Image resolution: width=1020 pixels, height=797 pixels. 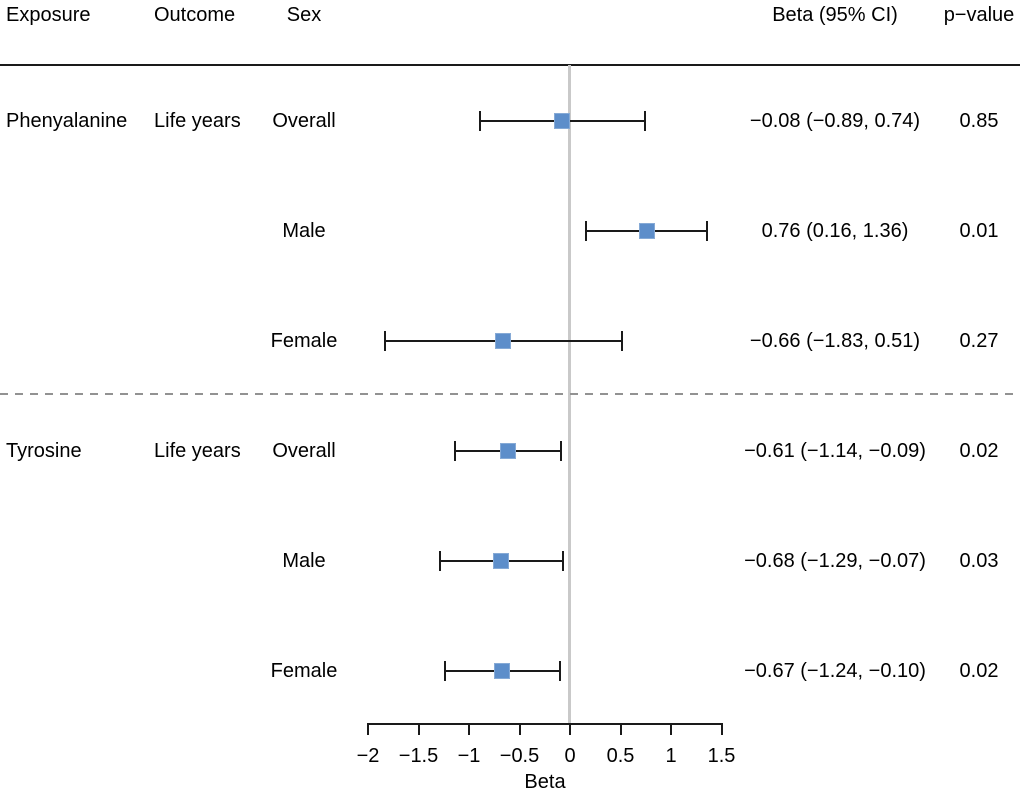 I want to click on header-rule, so click(x=510, y=65).